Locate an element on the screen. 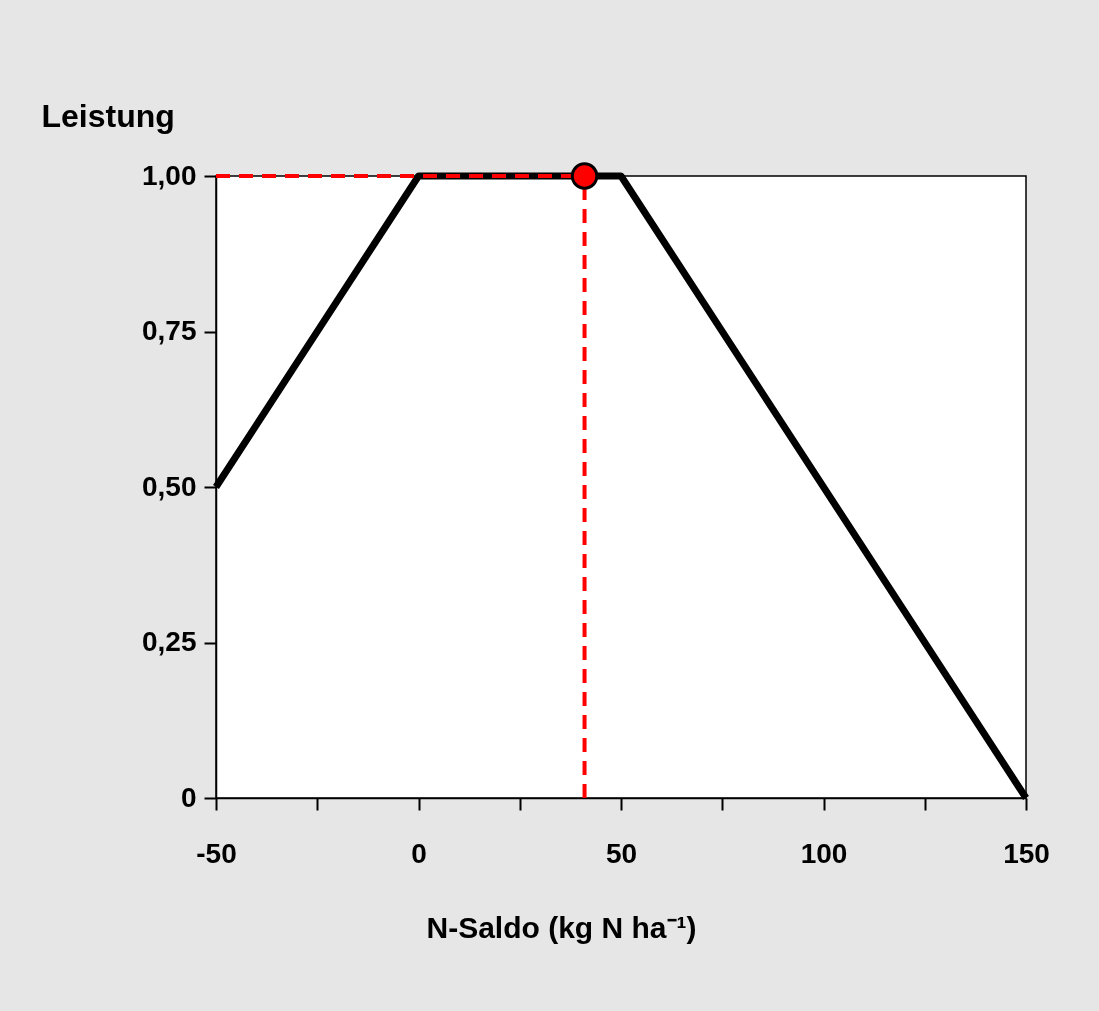 The height and width of the screenshot is (1011, 1099). y-tick-label: 0,25 is located at coordinates (169, 641).